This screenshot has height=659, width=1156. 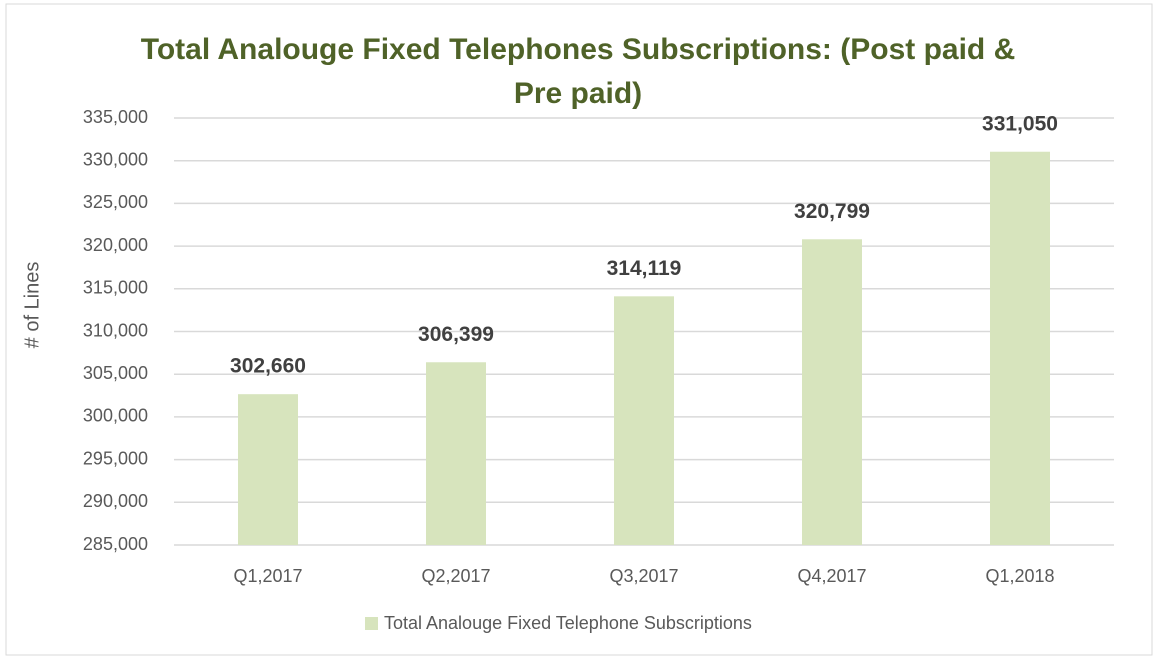 What do you see at coordinates (115, 458) in the screenshot?
I see `y-tick-label: 295,000` at bounding box center [115, 458].